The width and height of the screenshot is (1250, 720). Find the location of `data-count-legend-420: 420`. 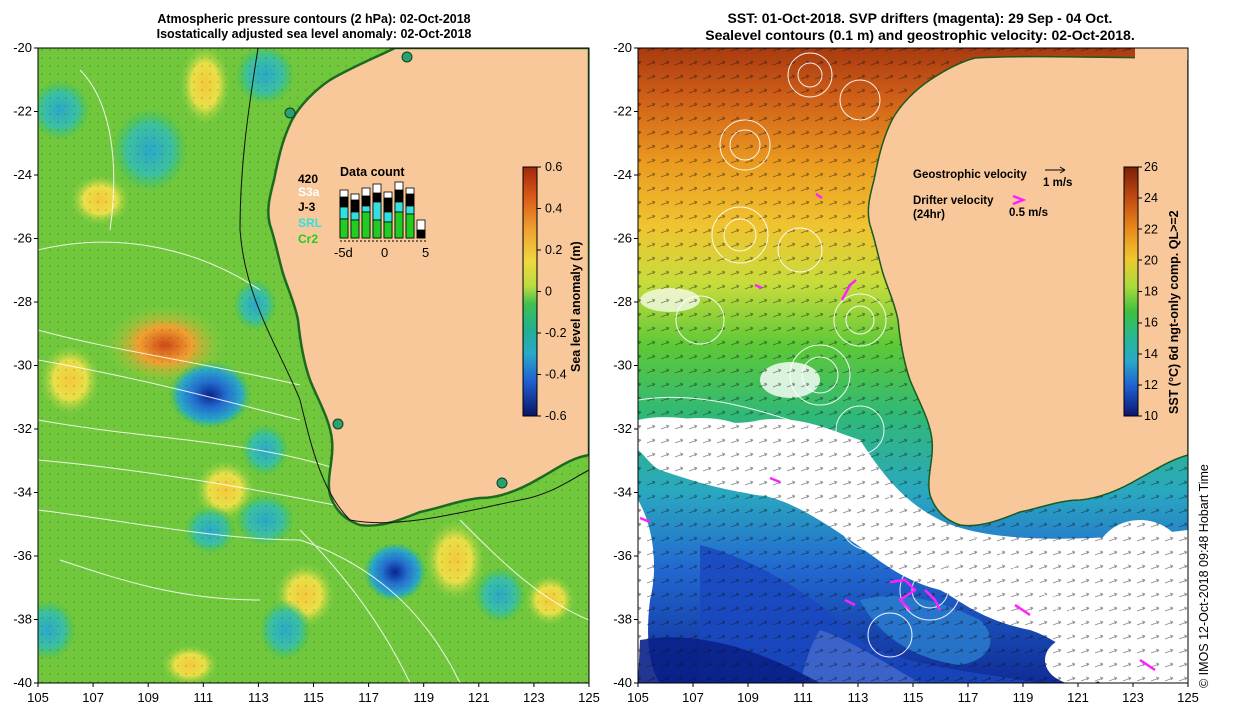

data-count-legend-420: 420 is located at coordinates (308, 179).